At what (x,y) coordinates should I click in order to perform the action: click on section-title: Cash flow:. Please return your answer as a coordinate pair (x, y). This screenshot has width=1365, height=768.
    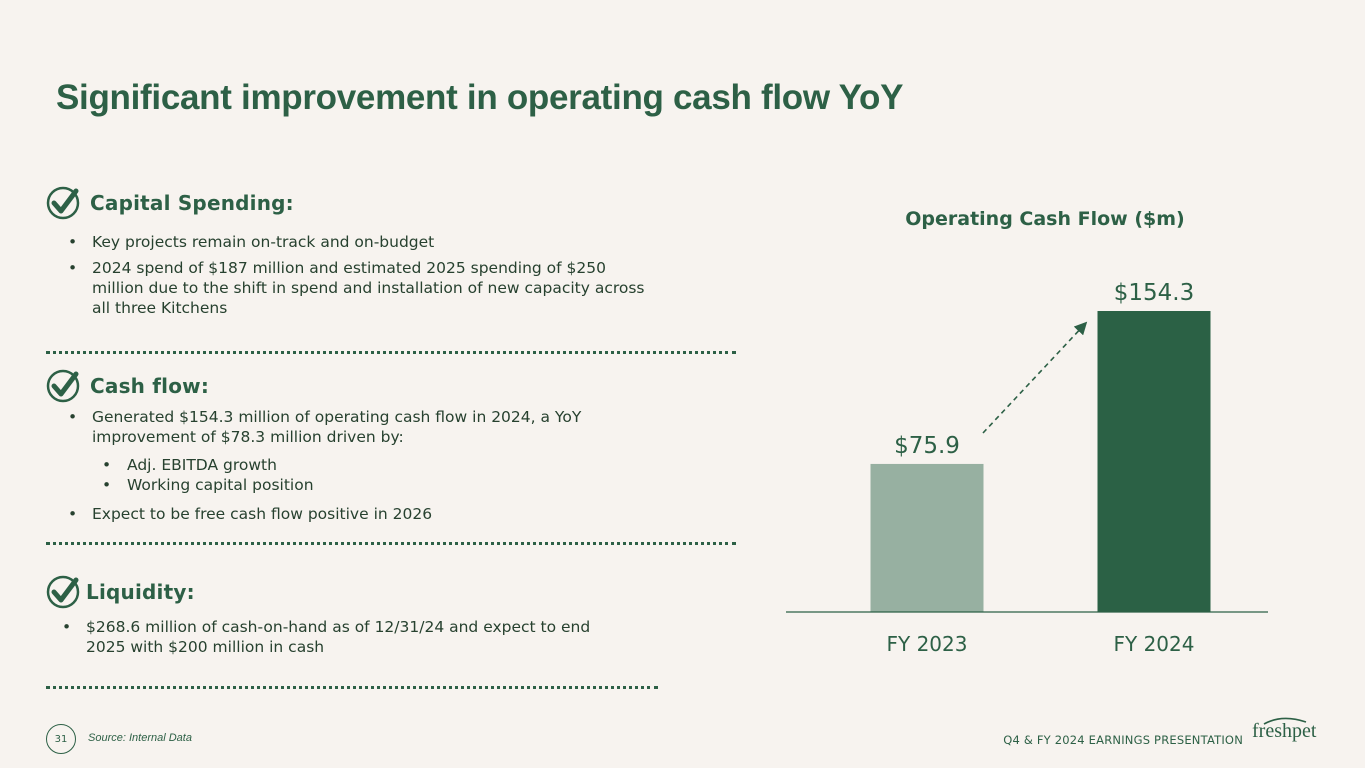
    Looking at the image, I should click on (150, 386).